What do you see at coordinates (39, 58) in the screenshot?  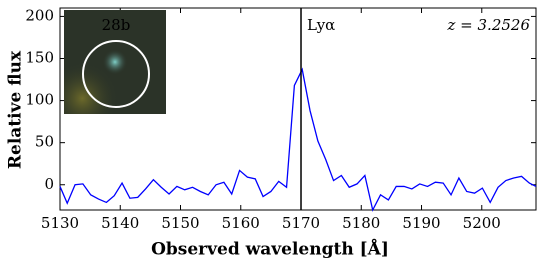 I see `y-tick-label: 150` at bounding box center [39, 58].